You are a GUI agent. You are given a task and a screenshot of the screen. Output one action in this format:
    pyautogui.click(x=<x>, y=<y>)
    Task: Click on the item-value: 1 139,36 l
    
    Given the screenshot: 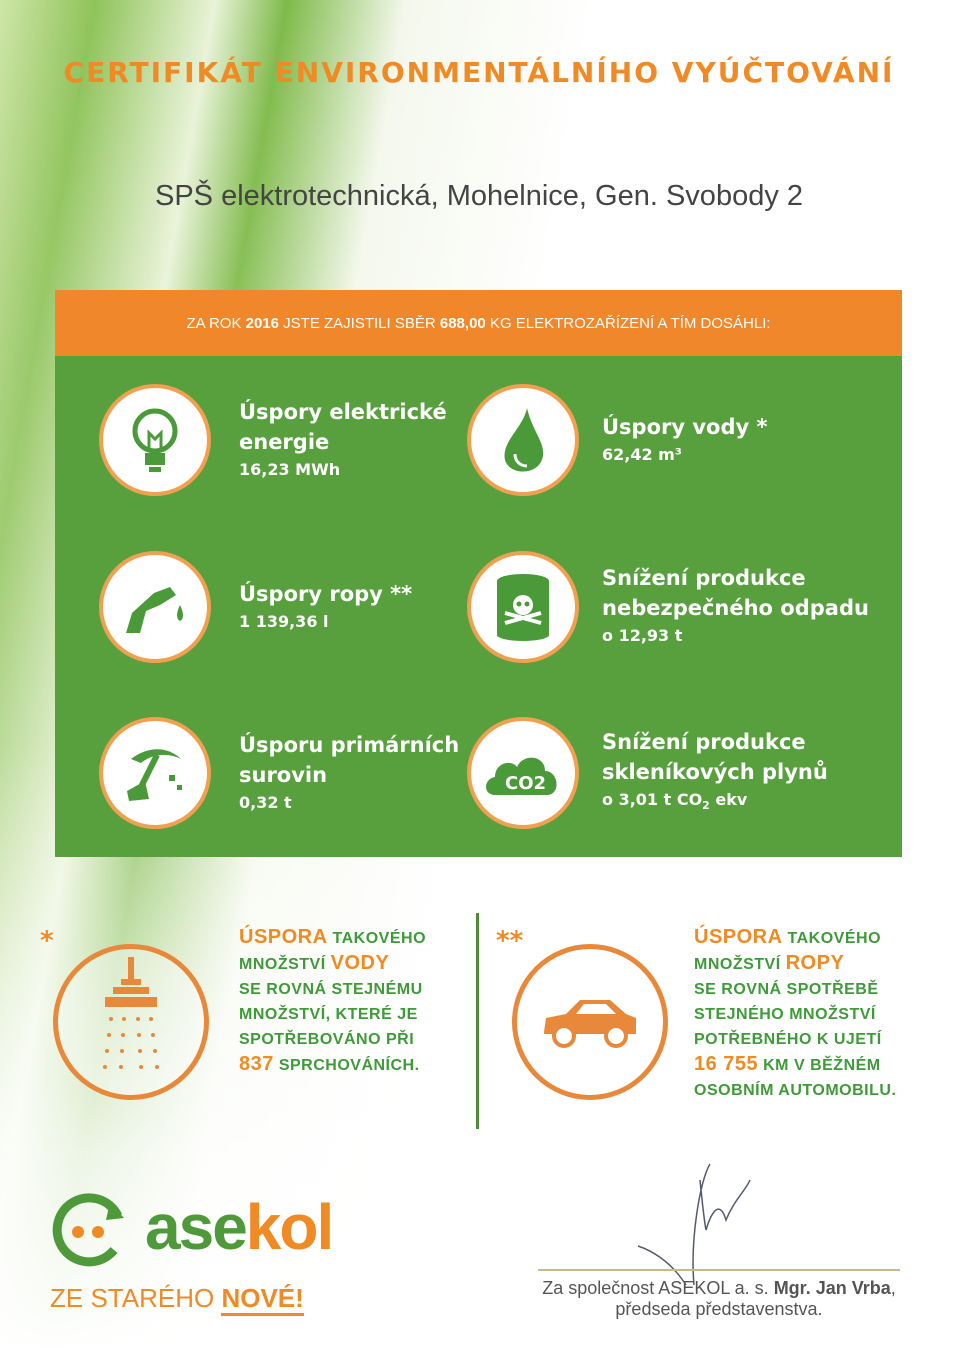 What is the action you would take?
    pyautogui.click(x=284, y=621)
    